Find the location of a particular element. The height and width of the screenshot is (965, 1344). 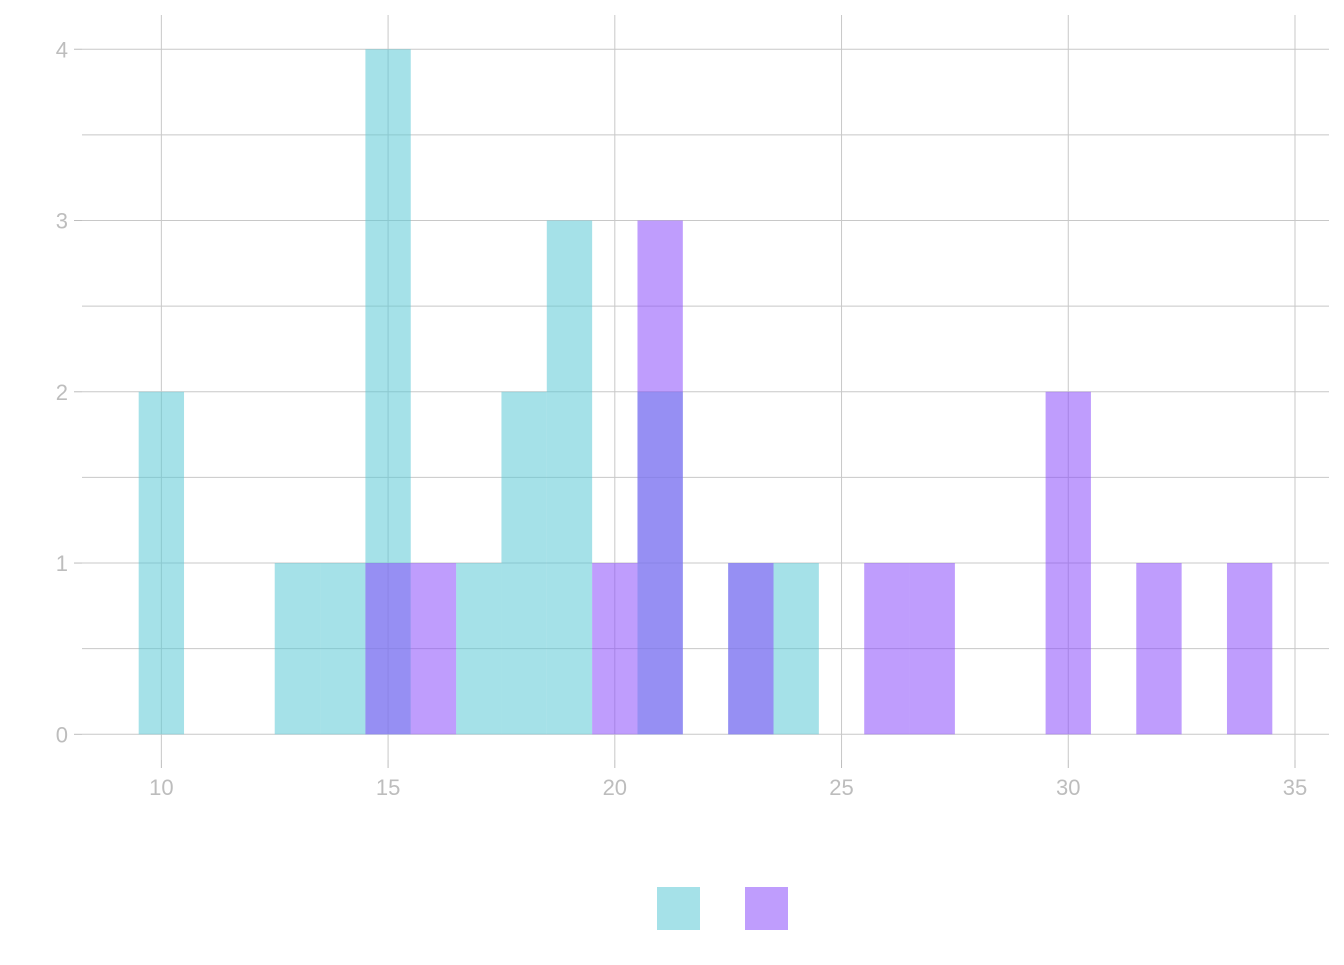

y-tick-label: 4 is located at coordinates (62, 49).